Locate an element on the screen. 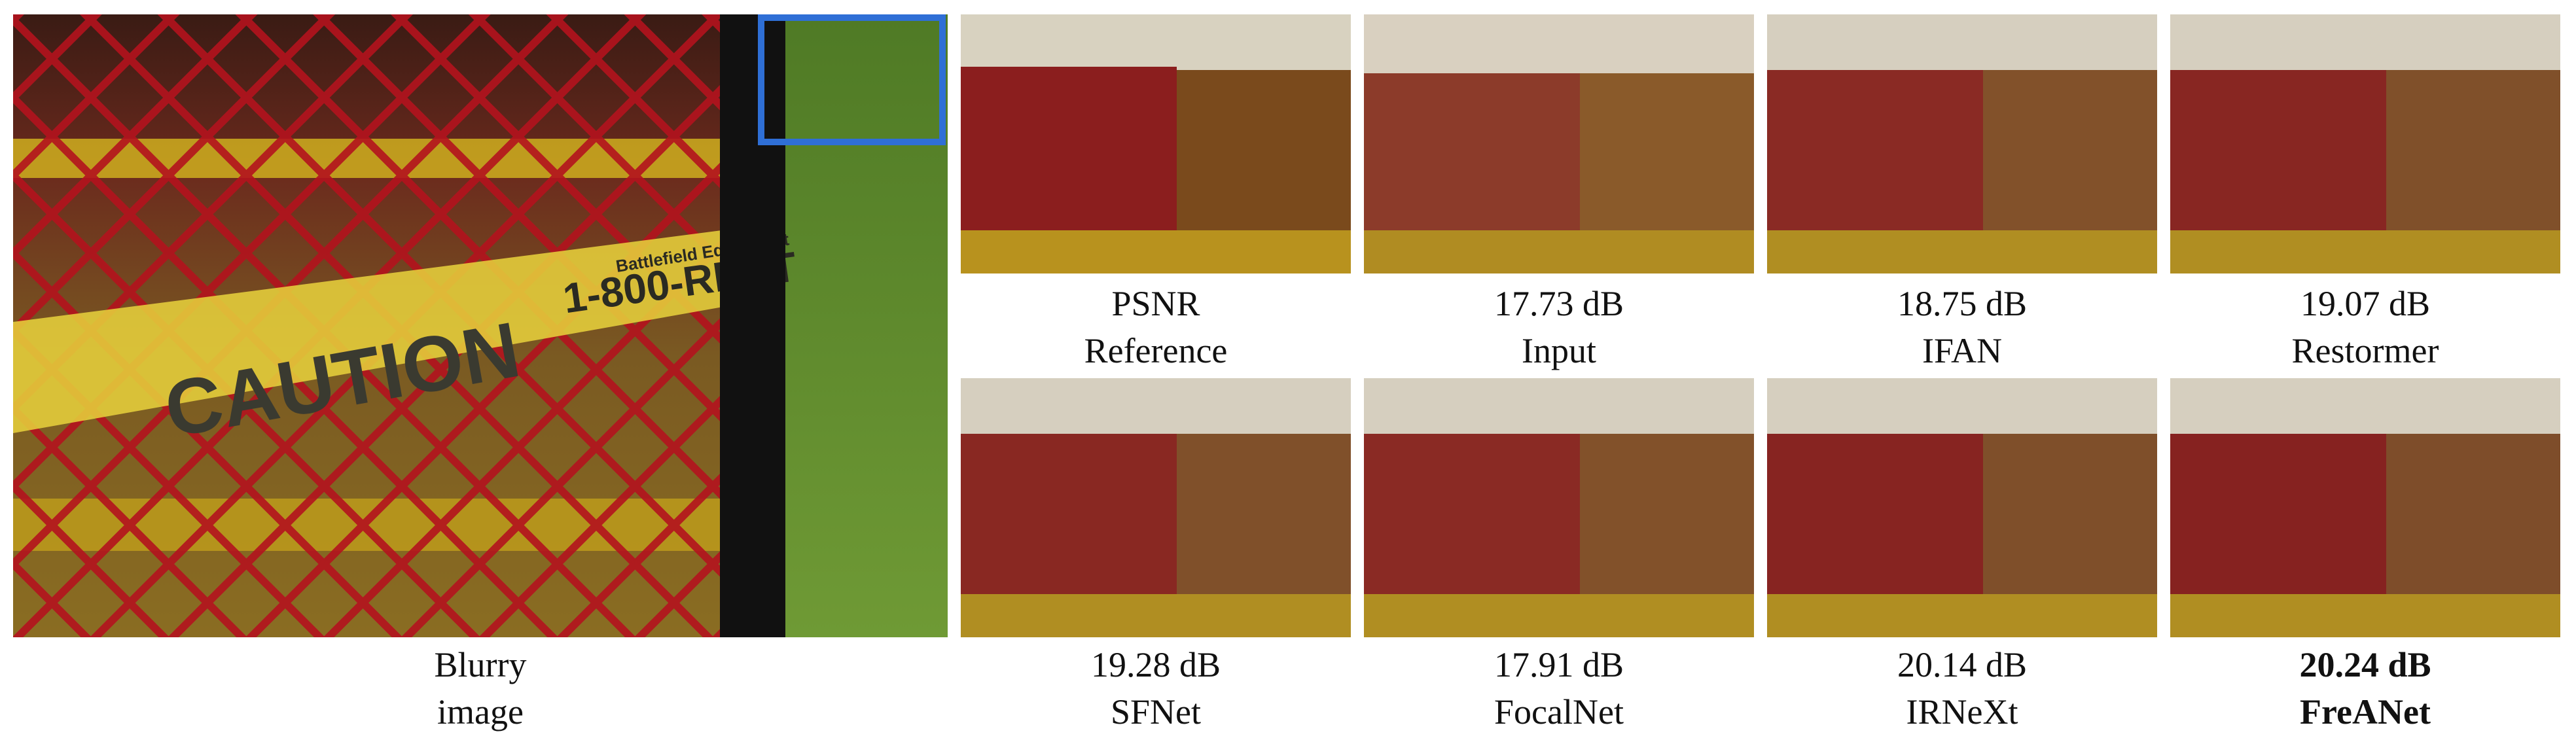 The height and width of the screenshot is (740, 2576). crop-focalnet-caption: 17.91 dB FocalNet is located at coordinates (1559, 688).